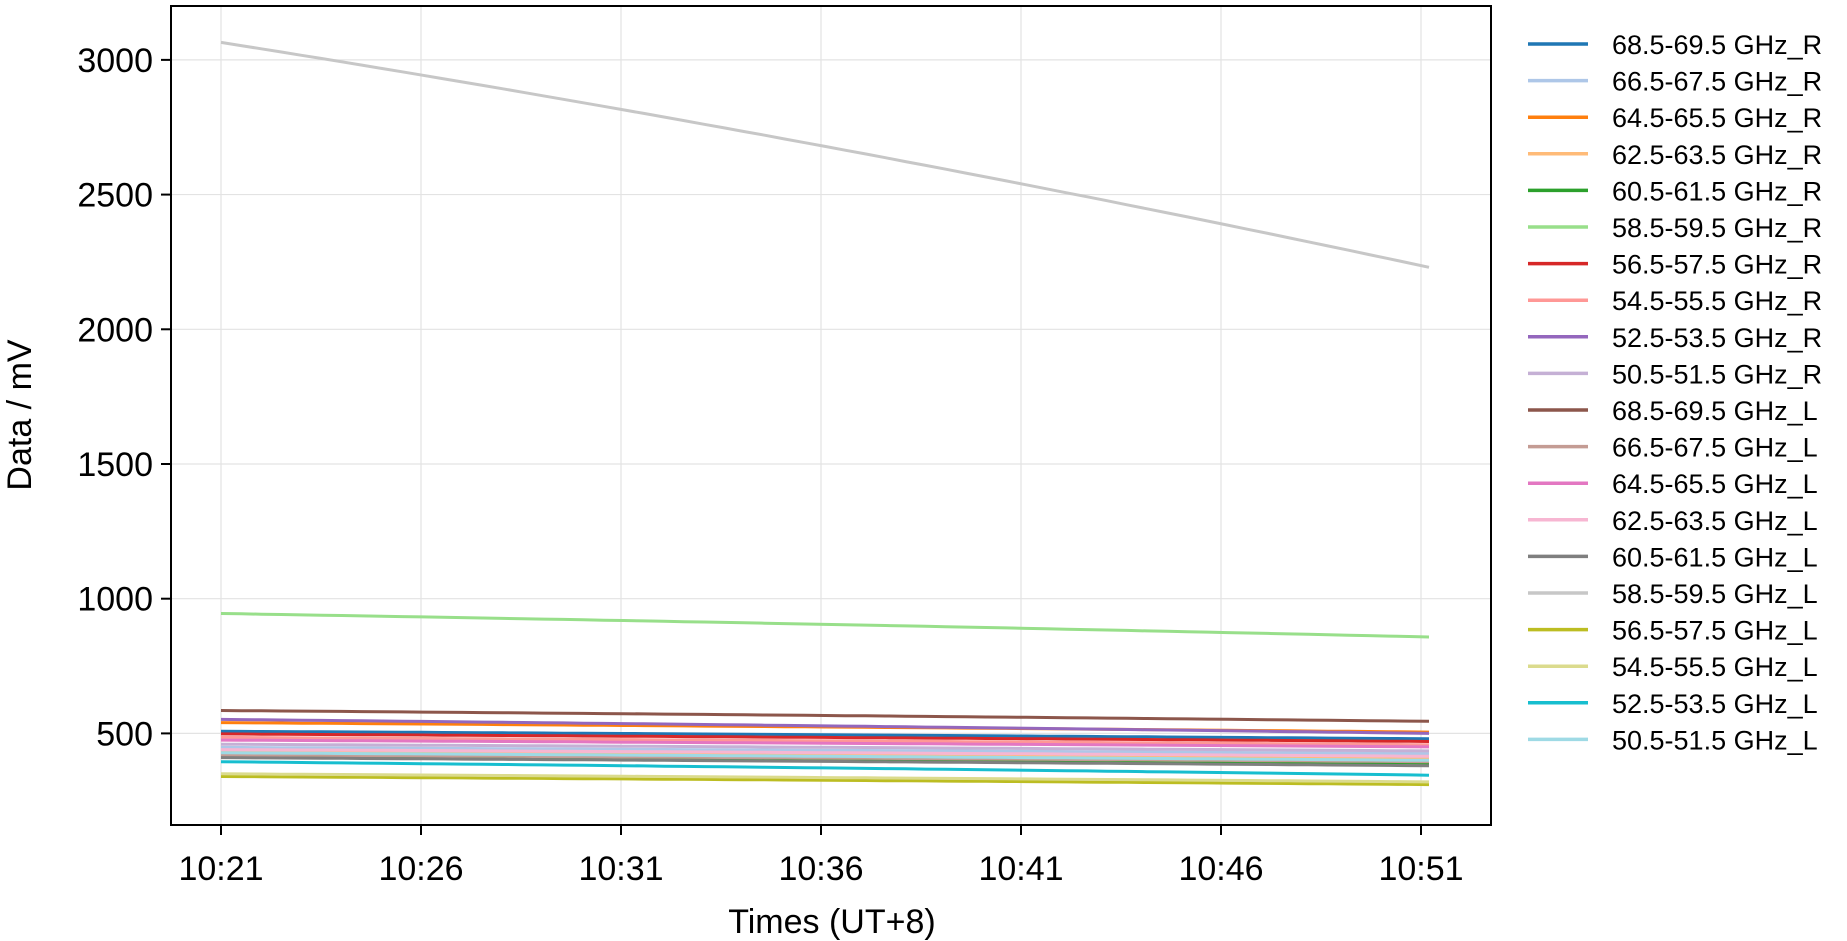  I want to click on legend-label: 62.5-63.5 GHz_L, so click(1715, 521).